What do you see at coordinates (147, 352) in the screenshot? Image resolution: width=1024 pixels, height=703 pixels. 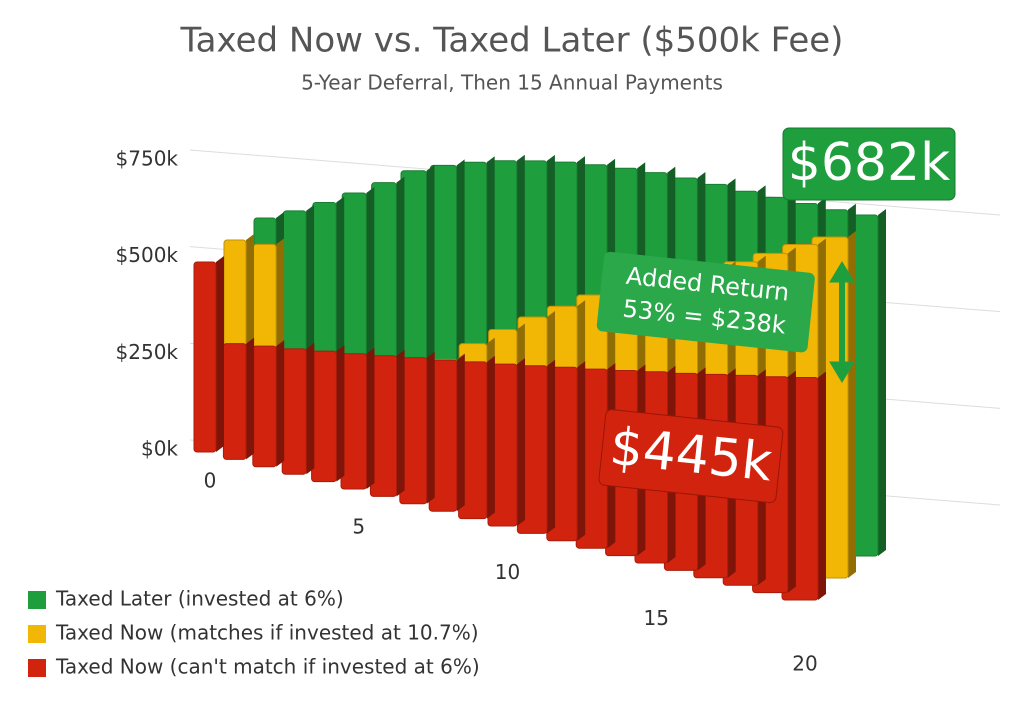 I see `y-tick-label: $250k` at bounding box center [147, 352].